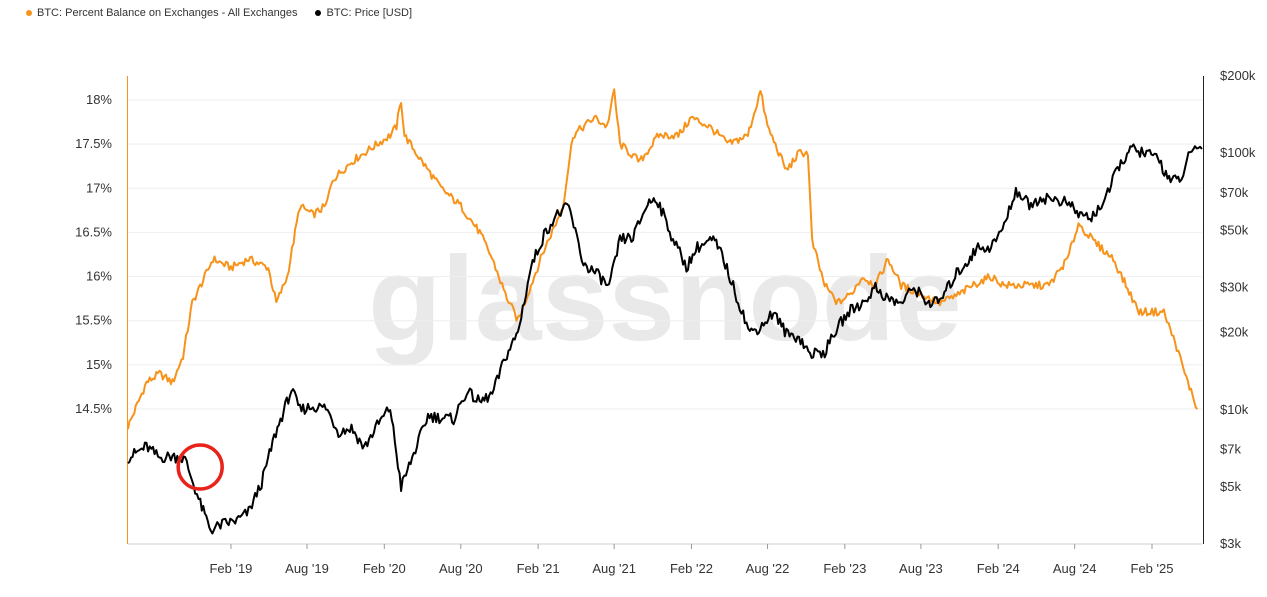 The image size is (1267, 597). What do you see at coordinates (1234, 332) in the screenshot?
I see `y-right-tick-label: $20k` at bounding box center [1234, 332].